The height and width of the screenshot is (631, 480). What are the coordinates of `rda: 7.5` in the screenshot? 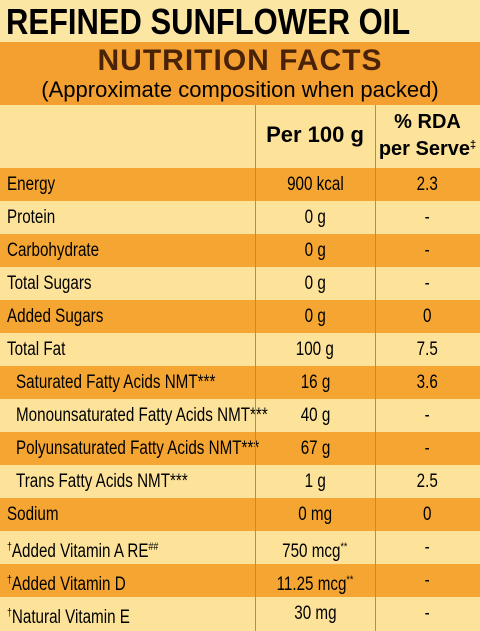 It's located at (427, 349).